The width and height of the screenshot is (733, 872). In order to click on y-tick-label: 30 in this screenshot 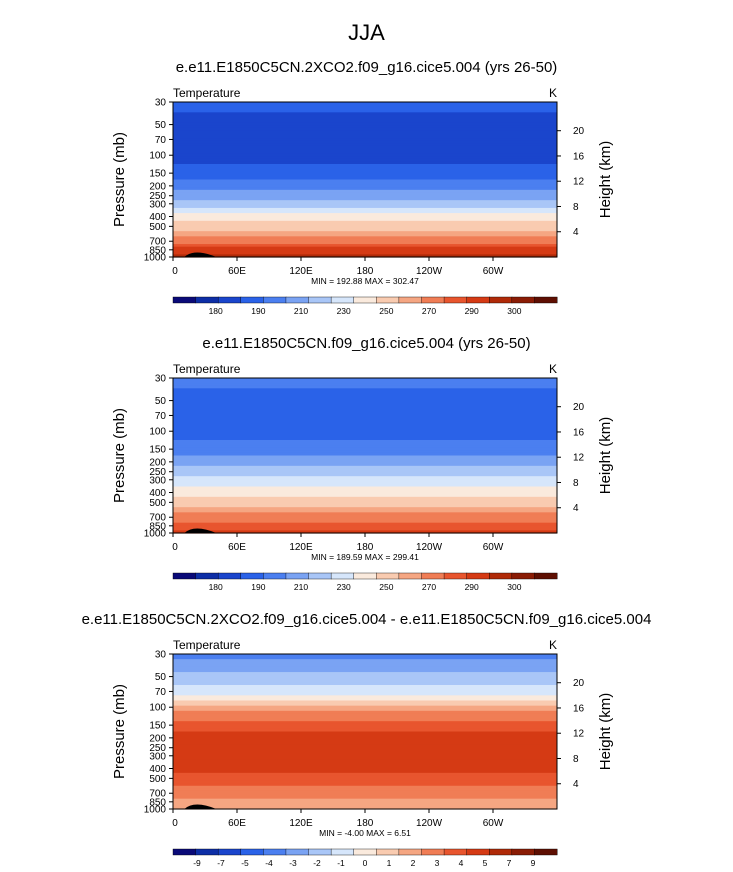, I will do `click(161, 379)`.